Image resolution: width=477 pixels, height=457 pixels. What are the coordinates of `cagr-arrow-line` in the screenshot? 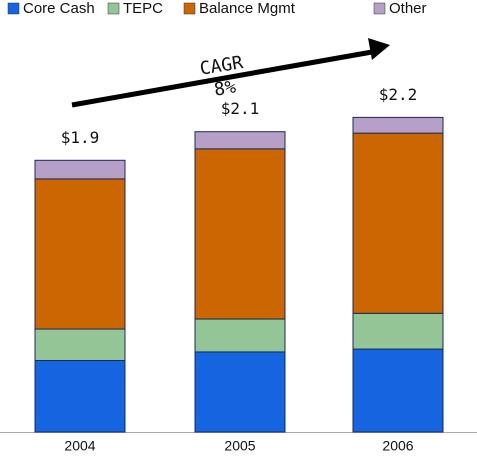 It's located at (222, 78).